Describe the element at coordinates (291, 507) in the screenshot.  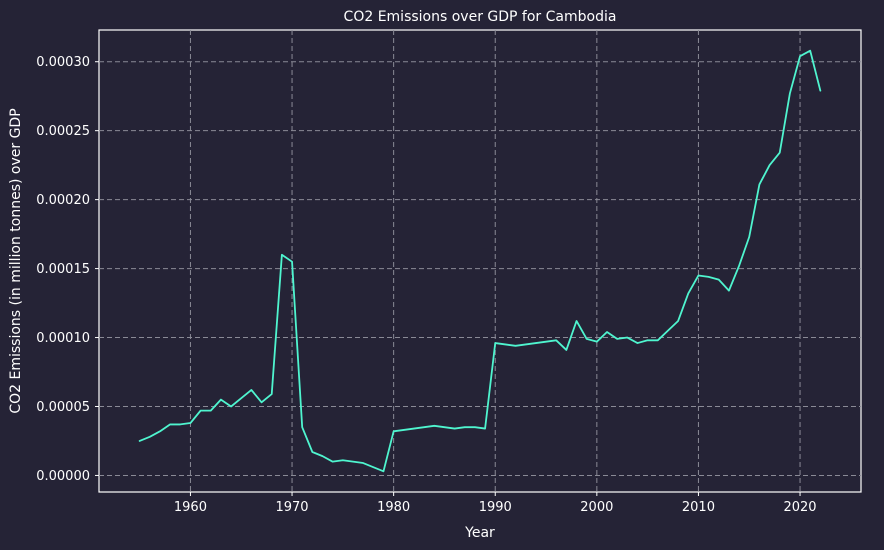
I see `x-tick-label: 1970` at that location.